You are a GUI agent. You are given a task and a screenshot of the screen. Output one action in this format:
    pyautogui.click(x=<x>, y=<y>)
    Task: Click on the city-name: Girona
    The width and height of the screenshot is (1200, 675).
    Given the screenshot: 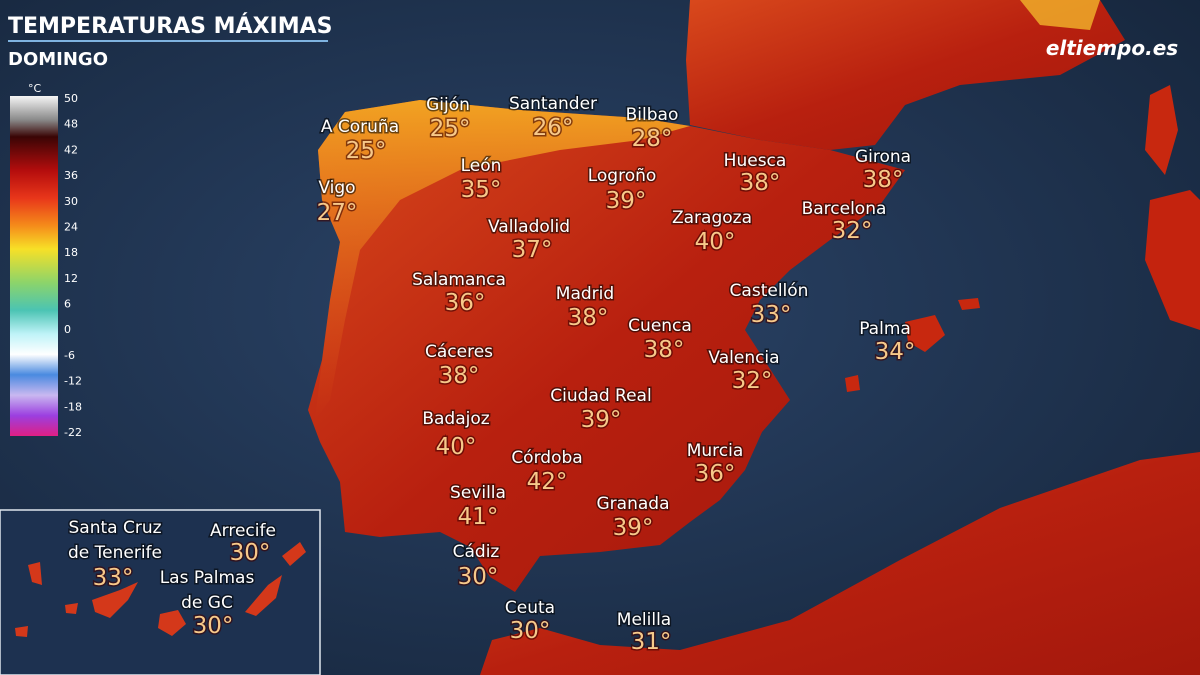 What is the action you would take?
    pyautogui.click(x=883, y=157)
    